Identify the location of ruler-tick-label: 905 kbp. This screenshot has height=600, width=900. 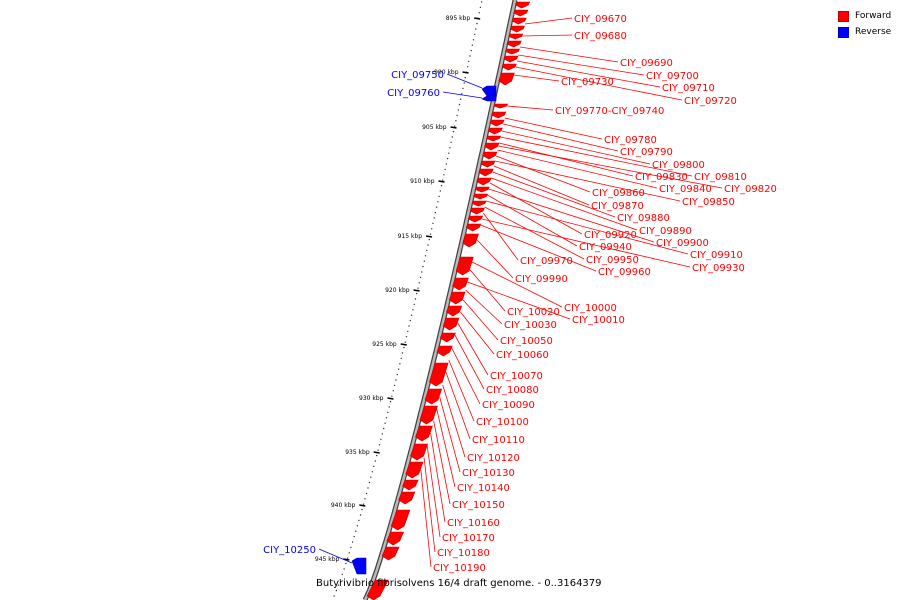
(434, 127).